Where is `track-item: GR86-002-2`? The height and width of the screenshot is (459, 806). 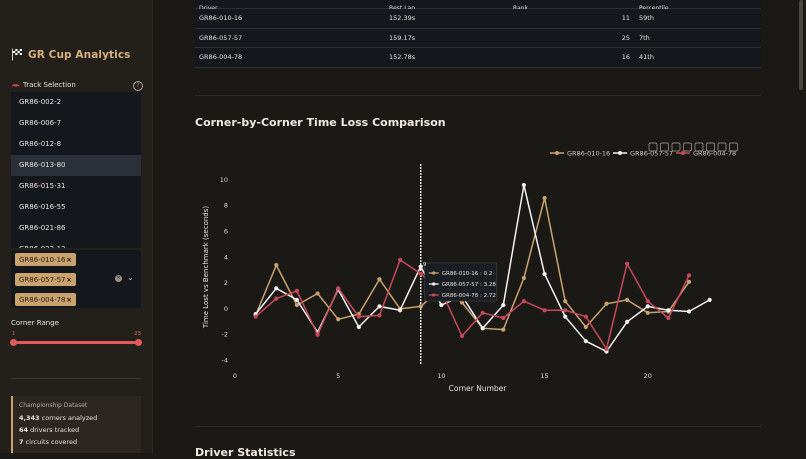 track-item: GR86-002-2 is located at coordinates (40, 102).